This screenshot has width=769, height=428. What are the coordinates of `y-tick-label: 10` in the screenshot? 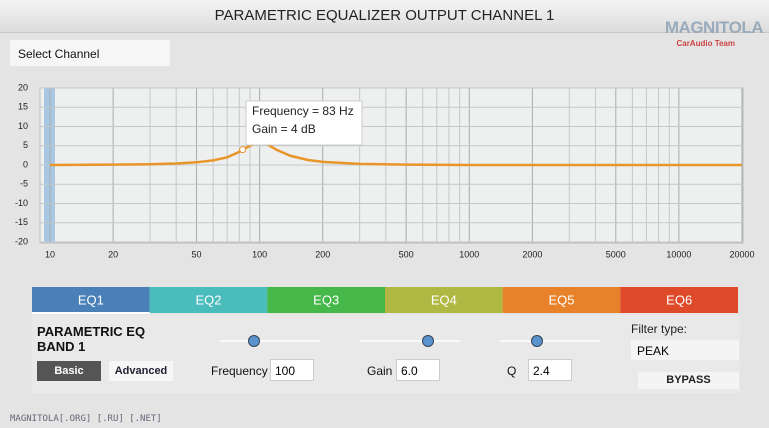 It's located at (23, 126).